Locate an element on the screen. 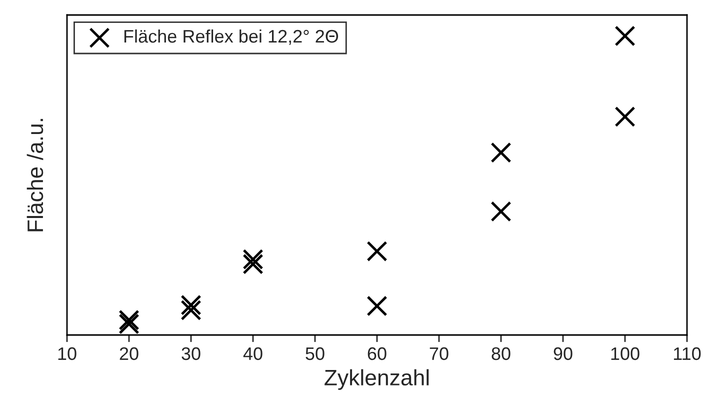  x-axis-title: Zyklenzahl is located at coordinates (376, 379).